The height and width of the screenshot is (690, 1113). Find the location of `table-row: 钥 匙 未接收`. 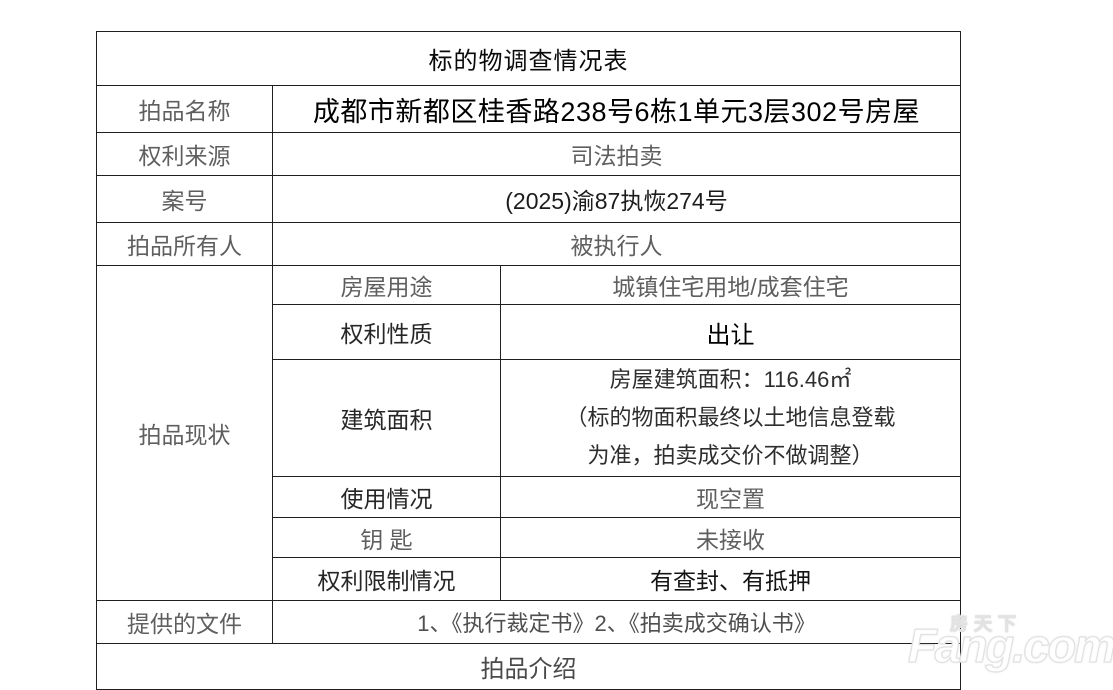

table-row: 钥 匙 未接收 is located at coordinates (529, 537).